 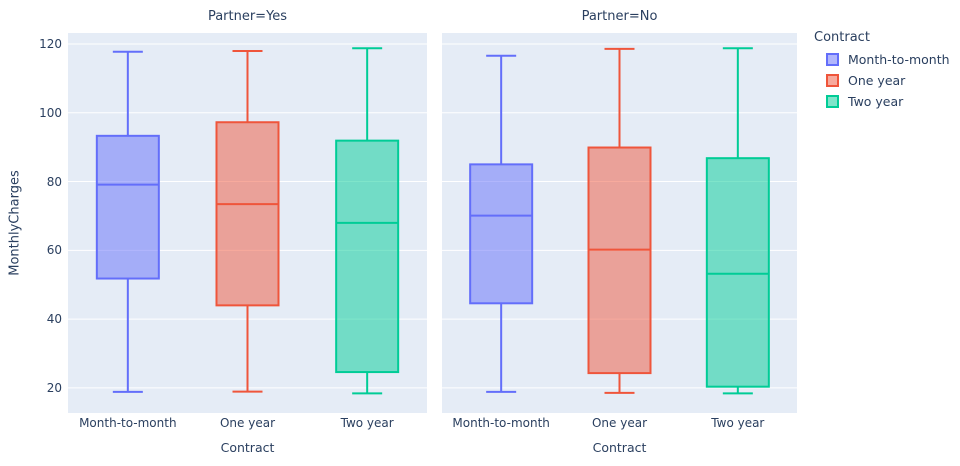 What do you see at coordinates (50, 112) in the screenshot?
I see `y-tick-label: 100` at bounding box center [50, 112].